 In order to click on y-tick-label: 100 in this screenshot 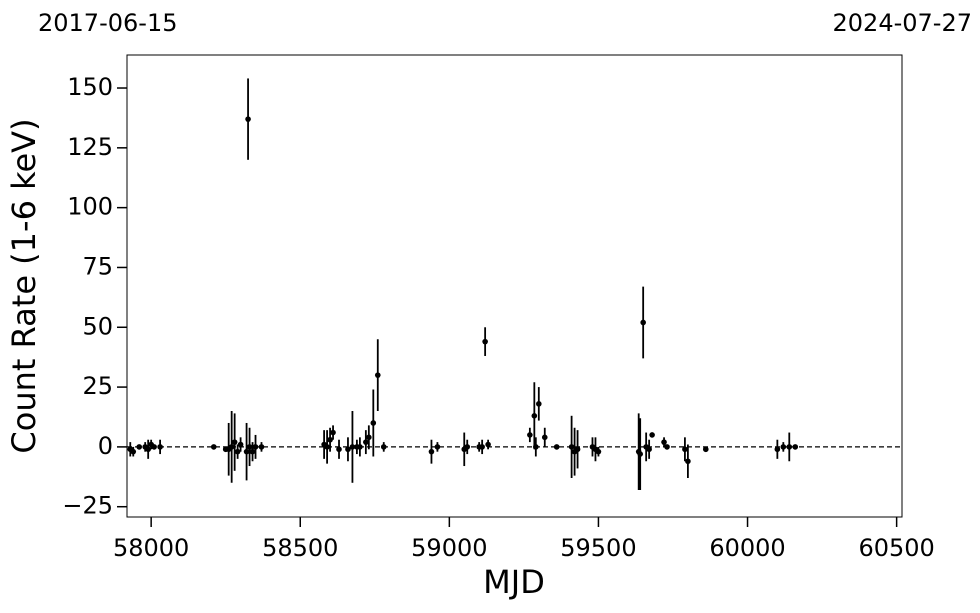, I will do `click(90, 207)`.